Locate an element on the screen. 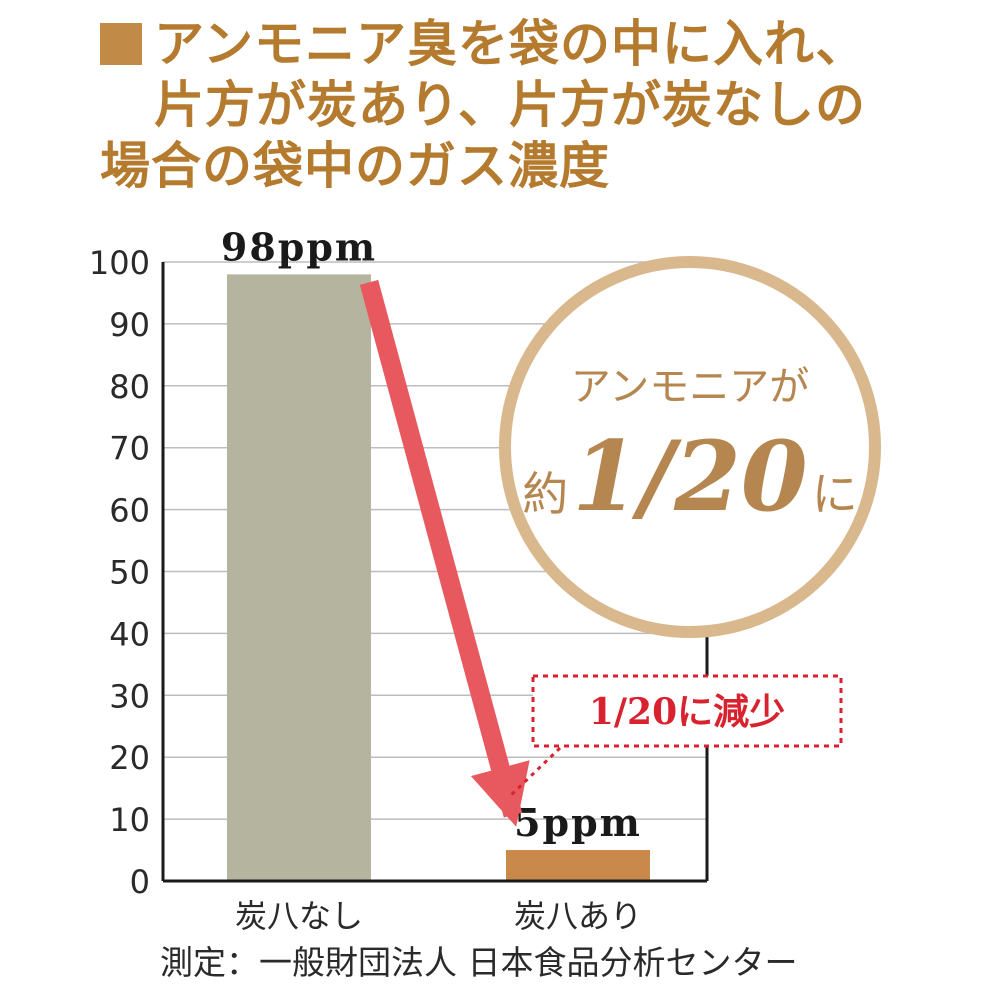  callout-box is located at coordinates (687, 711).